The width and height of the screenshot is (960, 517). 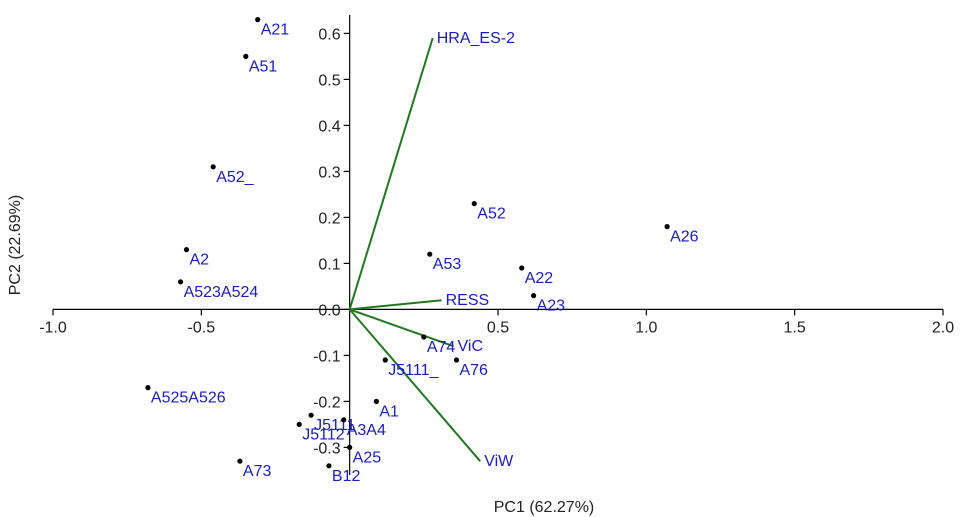 I want to click on score-point-label: B12, so click(x=346, y=476).